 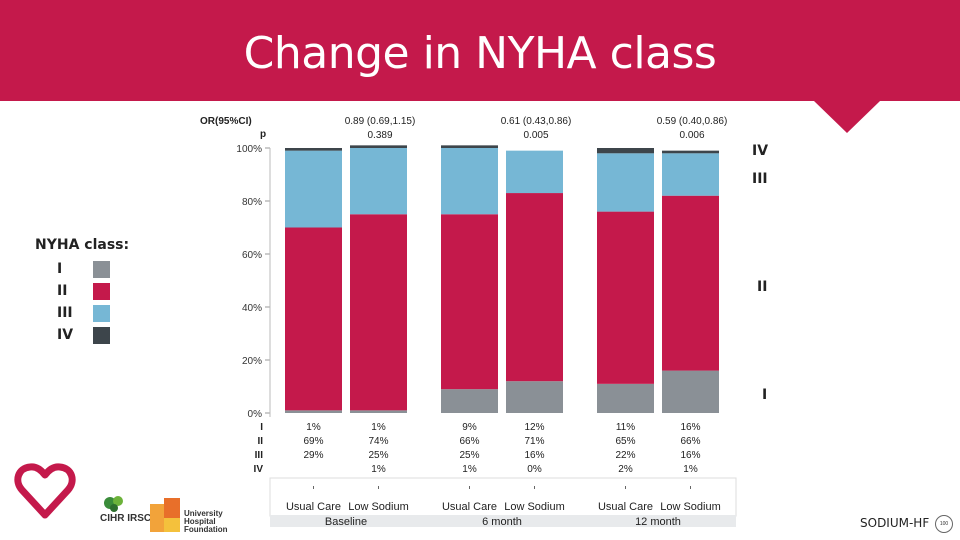 What do you see at coordinates (62, 291) in the screenshot?
I see `legend-label: II` at bounding box center [62, 291].